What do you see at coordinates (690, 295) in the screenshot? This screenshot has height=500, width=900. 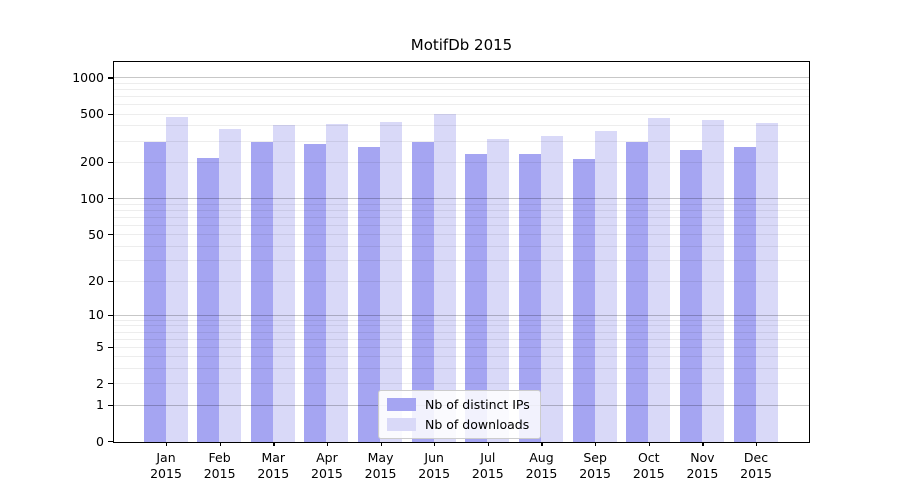 I see `bar-distinct-ips-nov` at bounding box center [690, 295].